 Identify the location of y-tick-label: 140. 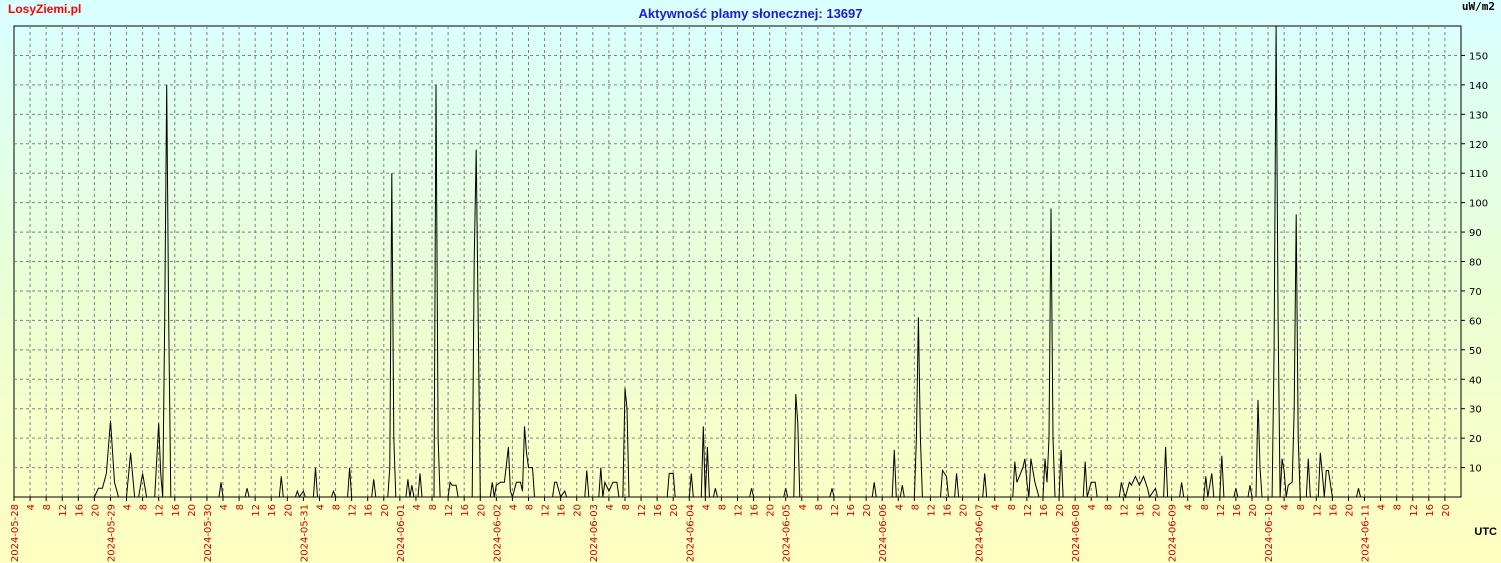
(1478, 86).